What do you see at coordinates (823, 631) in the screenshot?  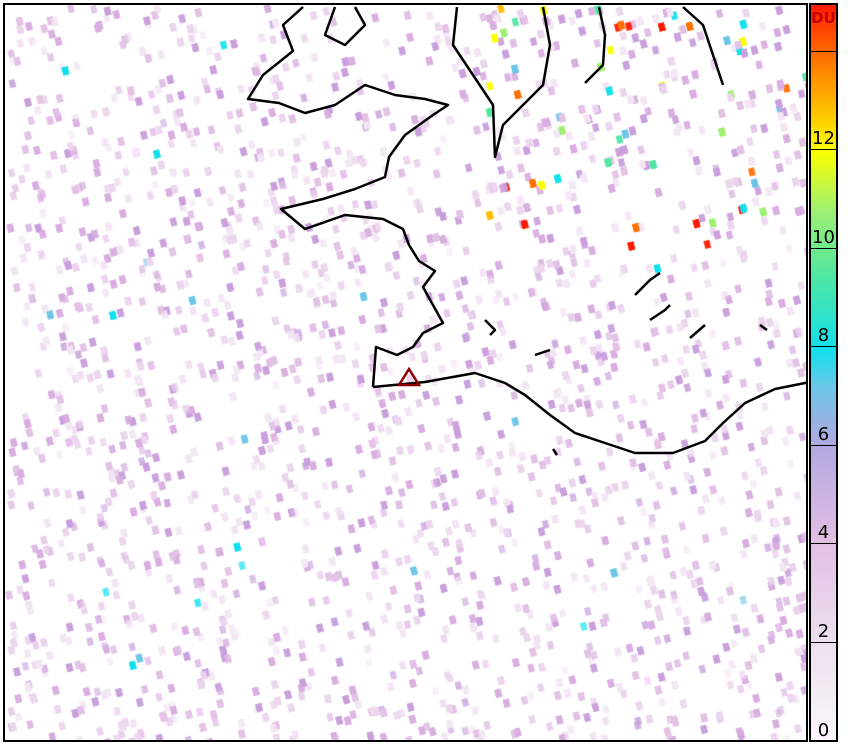 I see `colorbar-tick-label: 2` at bounding box center [823, 631].